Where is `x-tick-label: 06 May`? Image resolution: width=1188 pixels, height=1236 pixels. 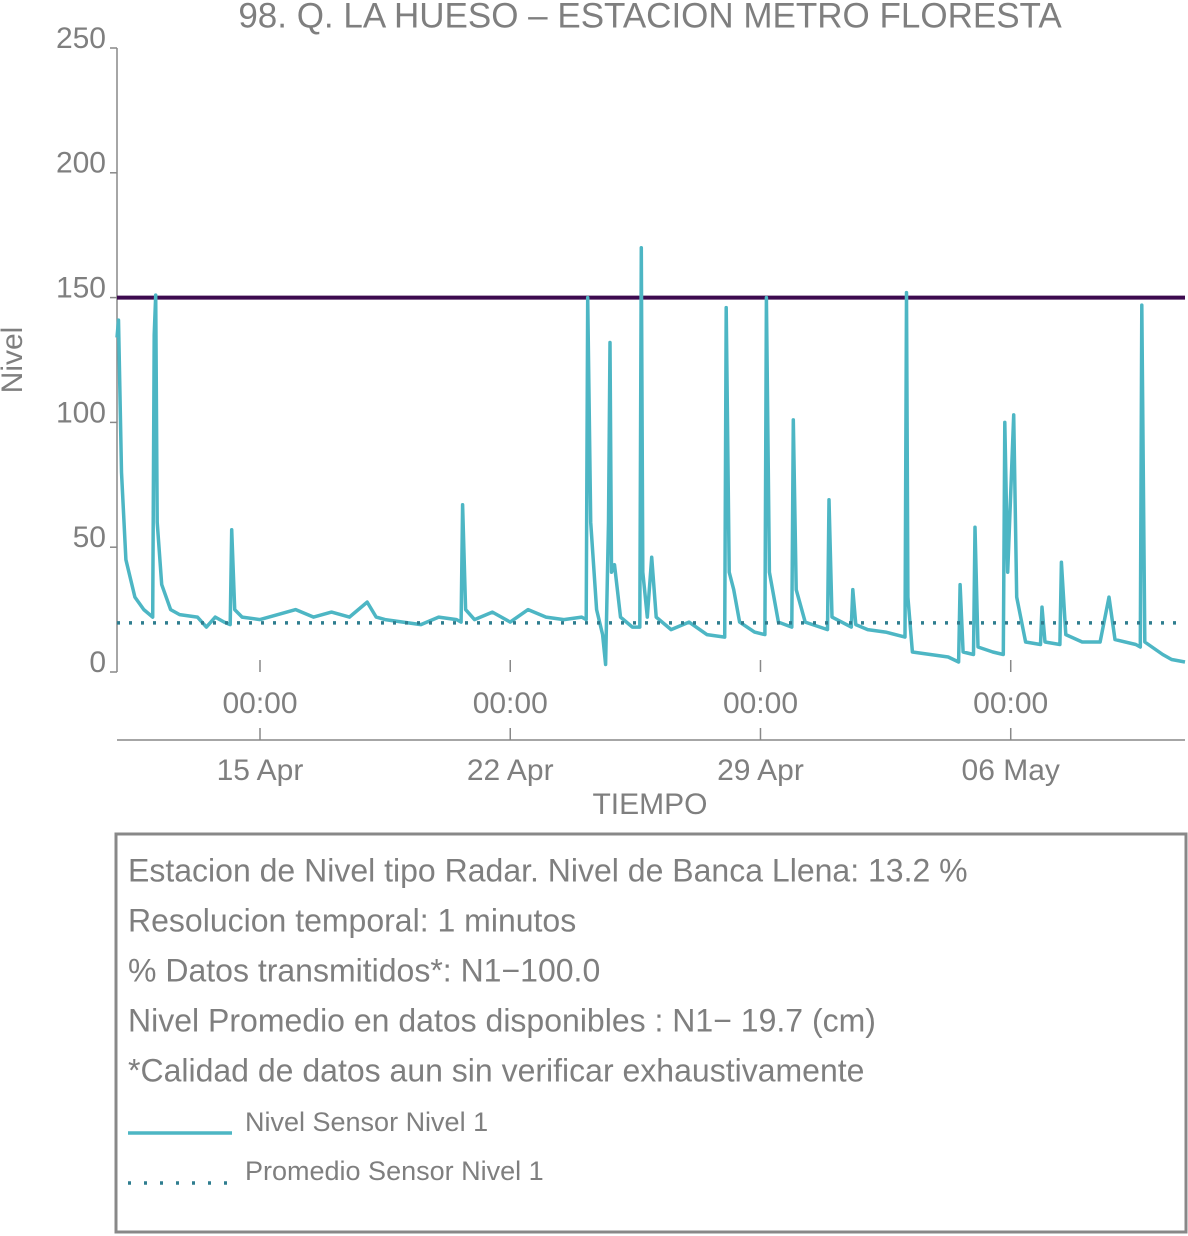
x-tick-label: 06 May is located at coordinates (1011, 770).